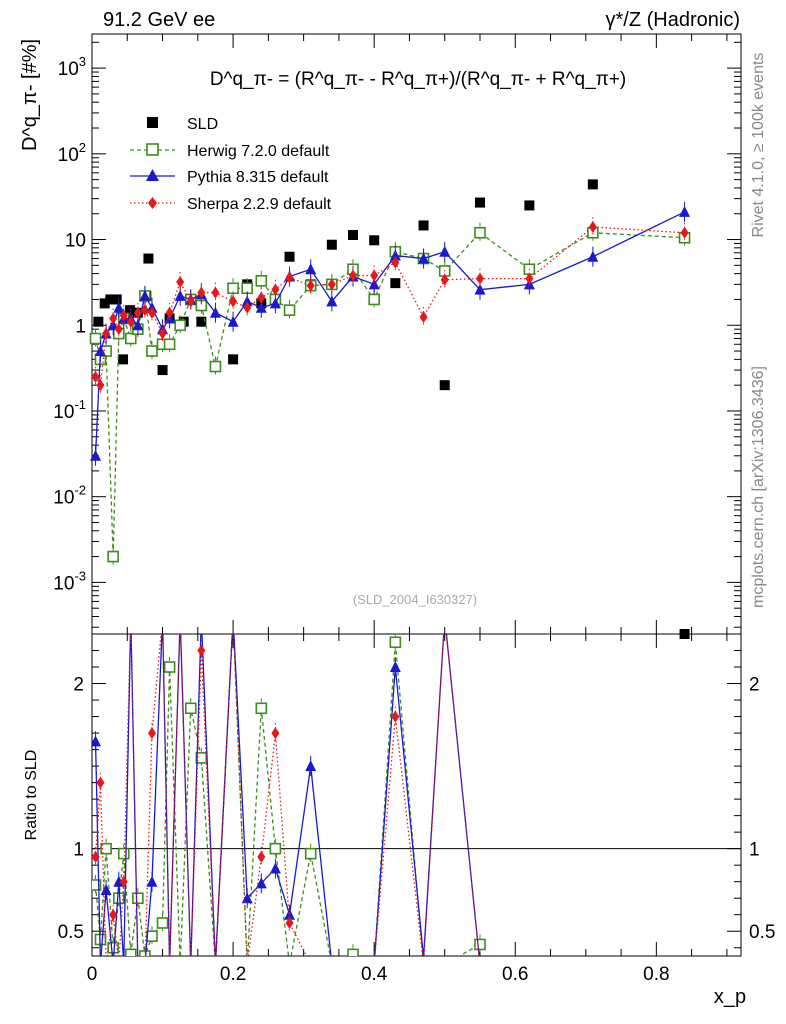 The image size is (786, 1024). Describe the element at coordinates (69, 410) in the screenshot. I see `main-y-tick-label: 10⁻¹` at that location.